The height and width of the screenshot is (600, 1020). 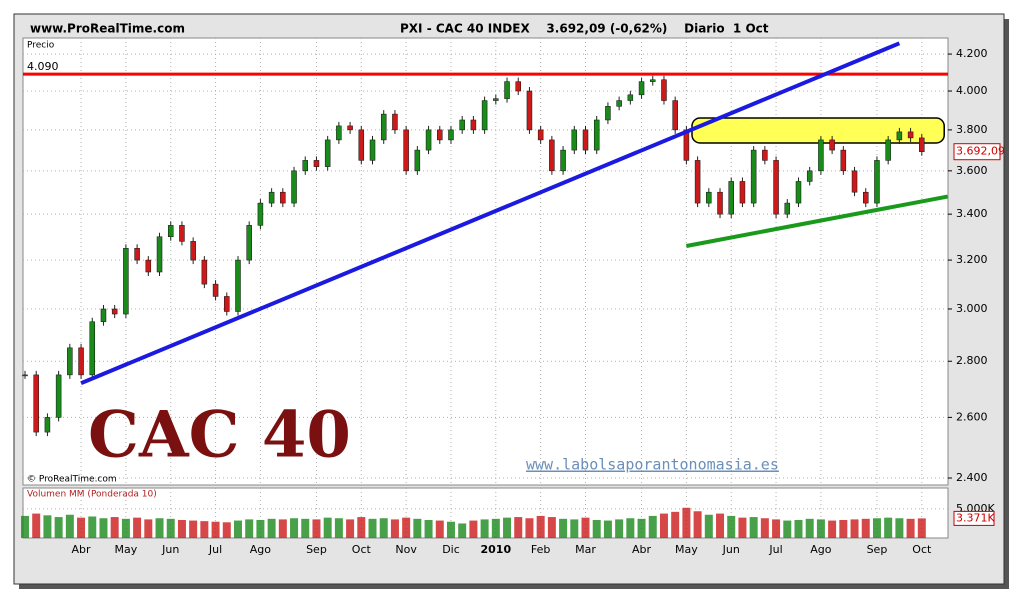 I want to click on y-tick-label: 3.000, so click(x=972, y=308).